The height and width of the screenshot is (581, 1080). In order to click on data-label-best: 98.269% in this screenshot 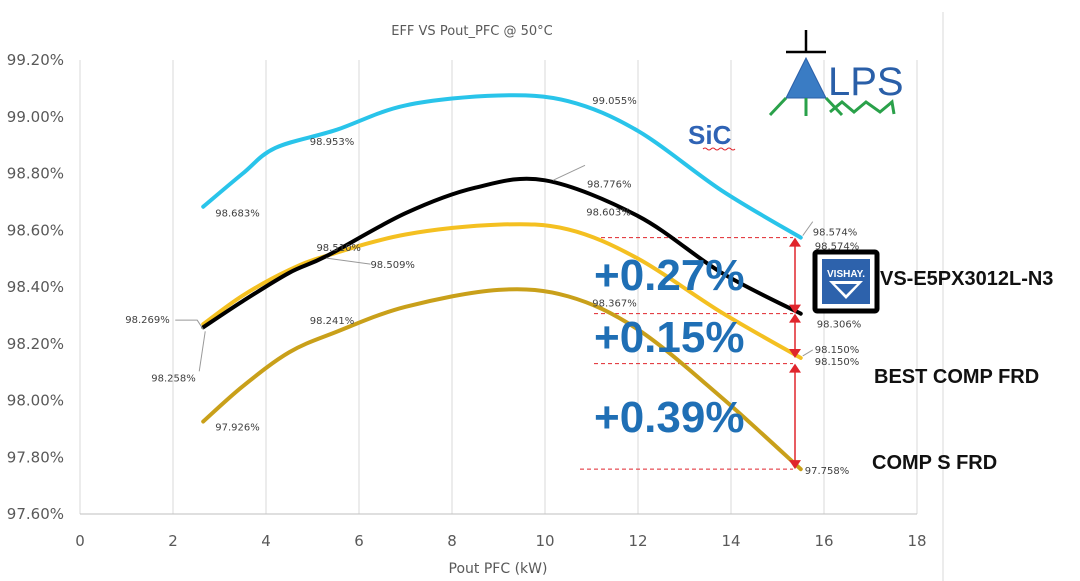, I will do `click(147, 320)`.